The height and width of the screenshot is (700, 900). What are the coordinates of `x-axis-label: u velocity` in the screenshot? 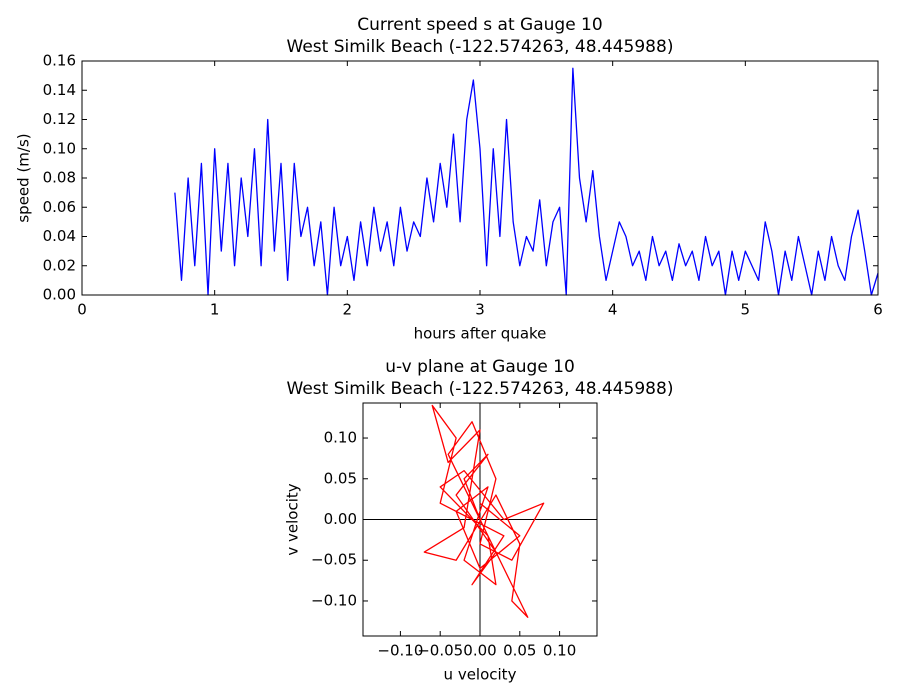 It's located at (480, 675).